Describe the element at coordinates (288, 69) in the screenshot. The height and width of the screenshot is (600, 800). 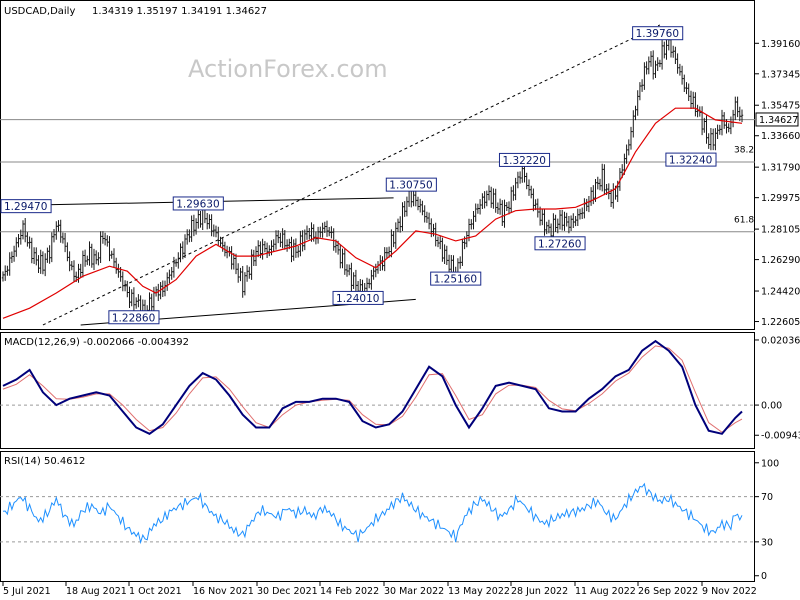
I see `watermark: ActionForex.com` at that location.